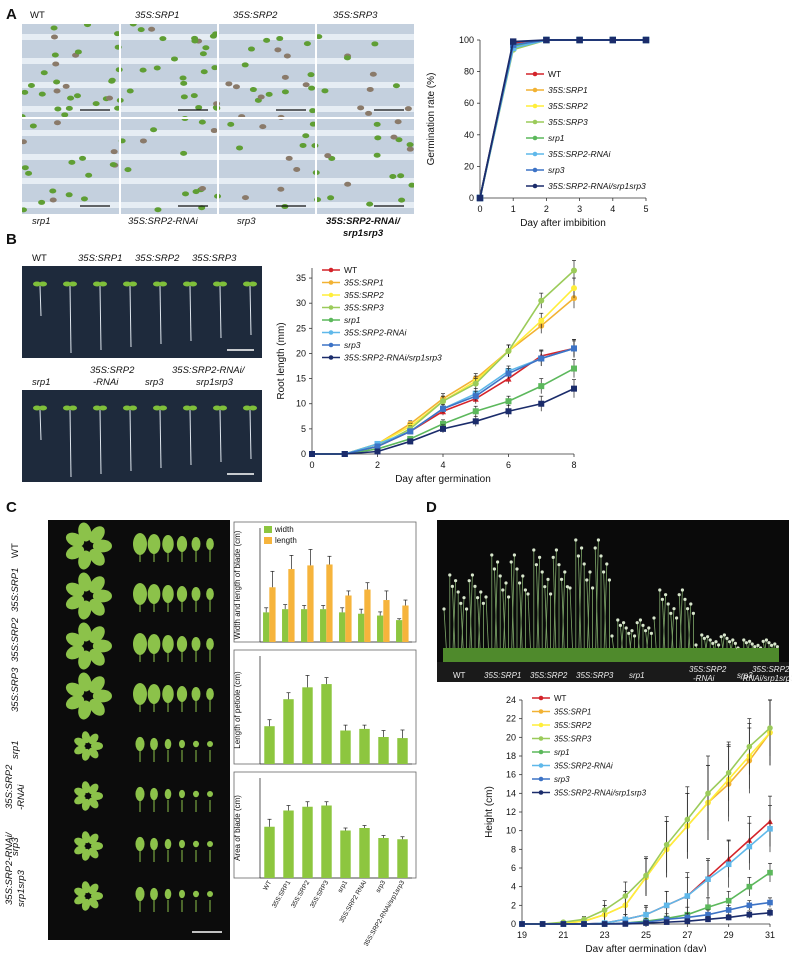 The height and width of the screenshot is (953, 792). What do you see at coordinates (301, 328) in the screenshot?
I see `tick-label: 25` at bounding box center [301, 328].